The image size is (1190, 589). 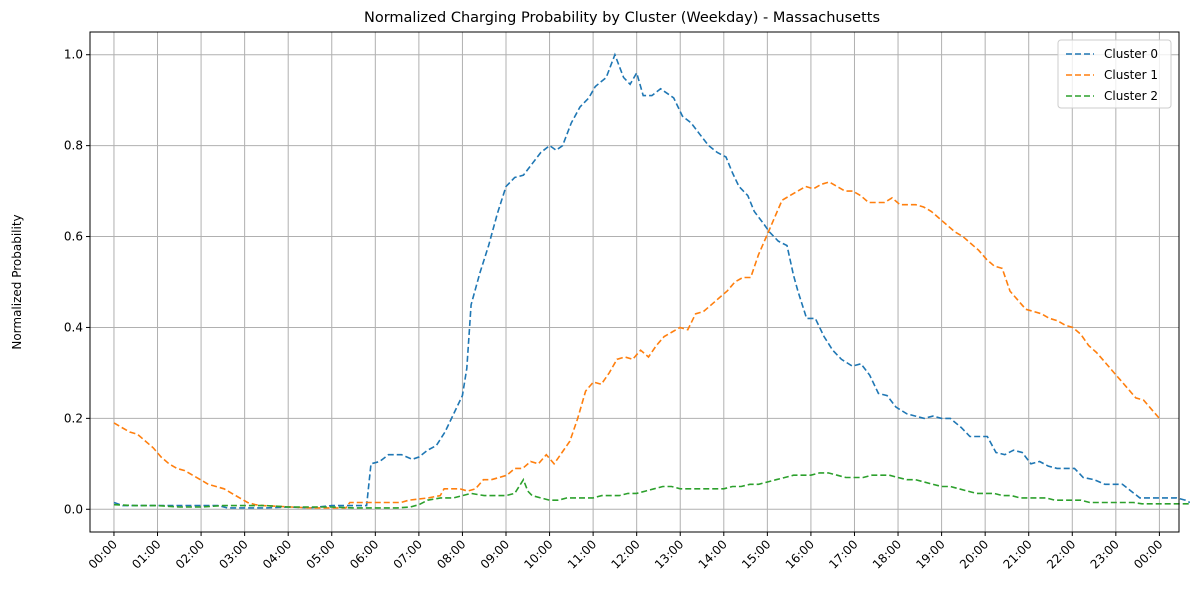 What do you see at coordinates (1131, 96) in the screenshot?
I see `legend-label-2: Cluster 2` at bounding box center [1131, 96].